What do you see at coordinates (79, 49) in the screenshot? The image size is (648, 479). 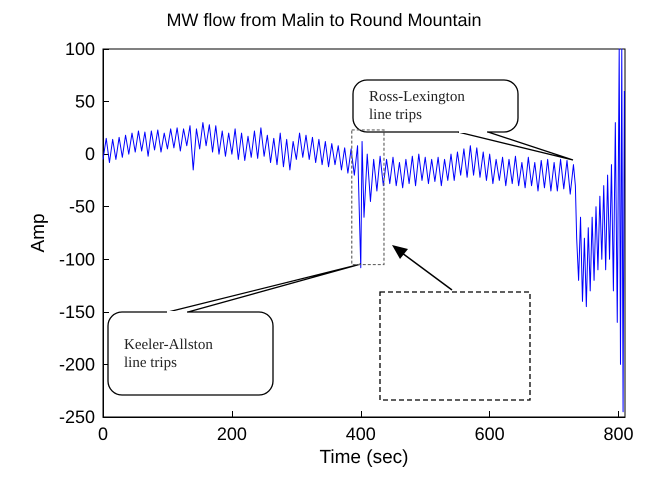 I see `y-tick-label: 100` at bounding box center [79, 49].